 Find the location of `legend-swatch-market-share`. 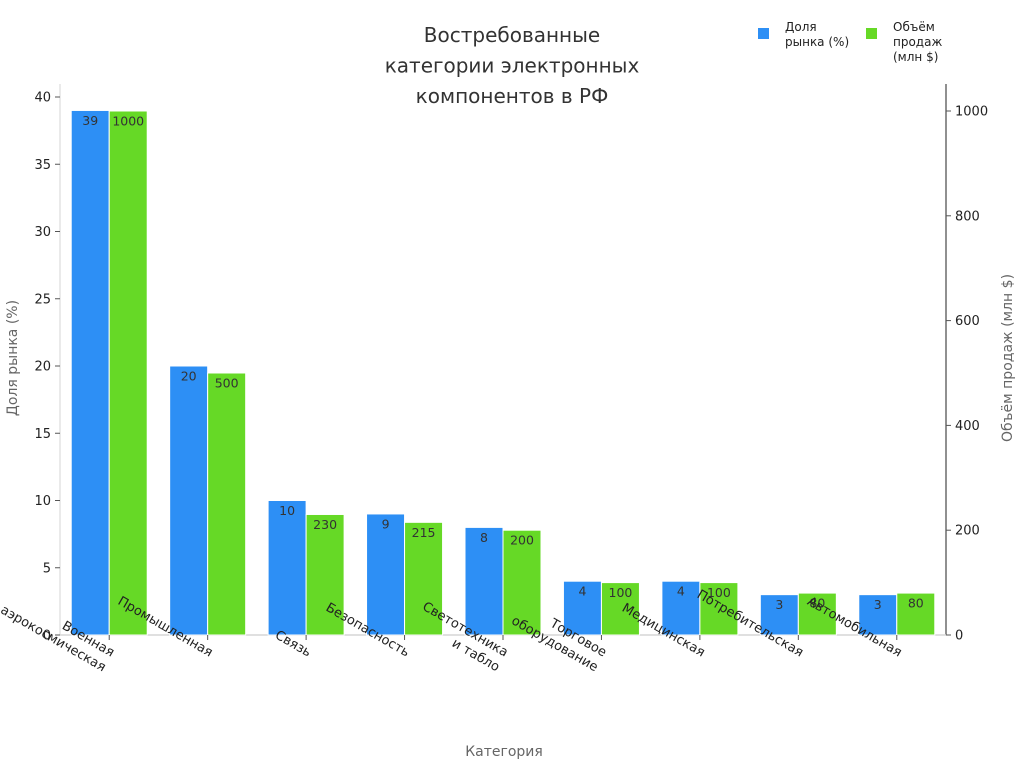

legend-swatch-market-share is located at coordinates (763, 33).